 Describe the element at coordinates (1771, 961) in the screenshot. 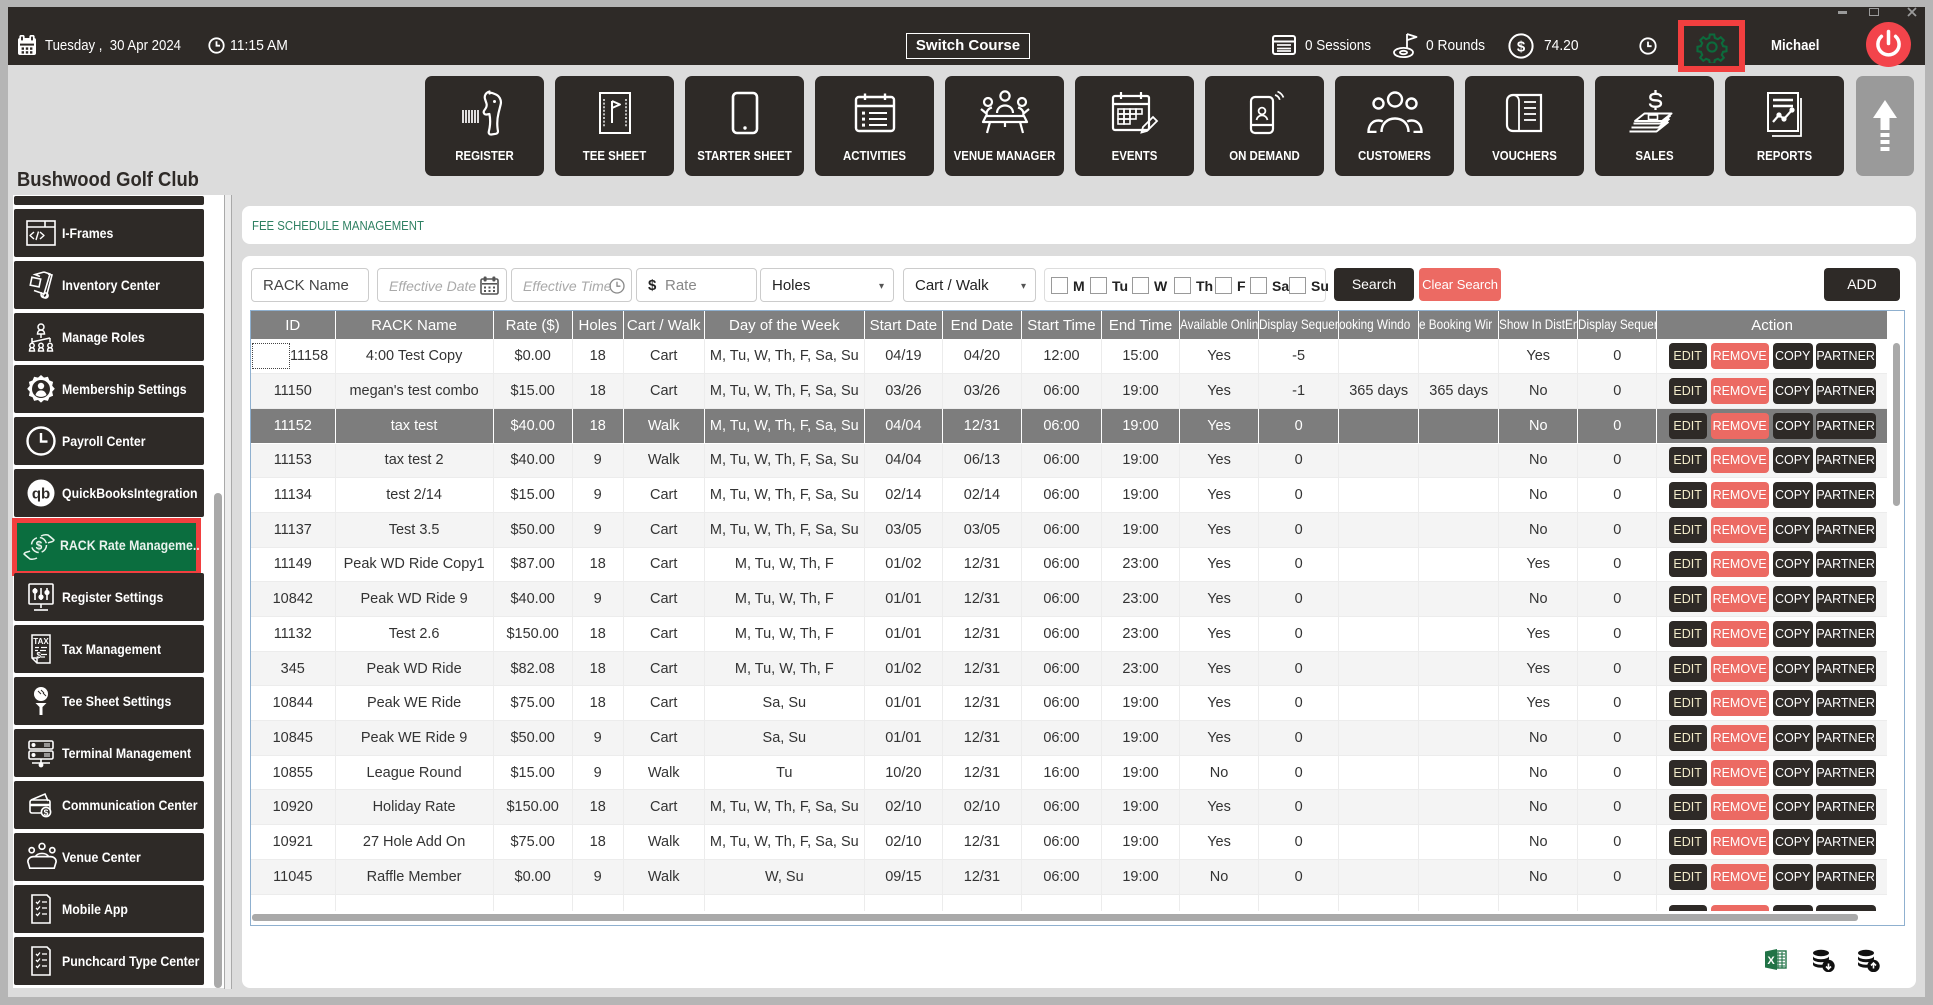

I see `svg-text: X` at that location.